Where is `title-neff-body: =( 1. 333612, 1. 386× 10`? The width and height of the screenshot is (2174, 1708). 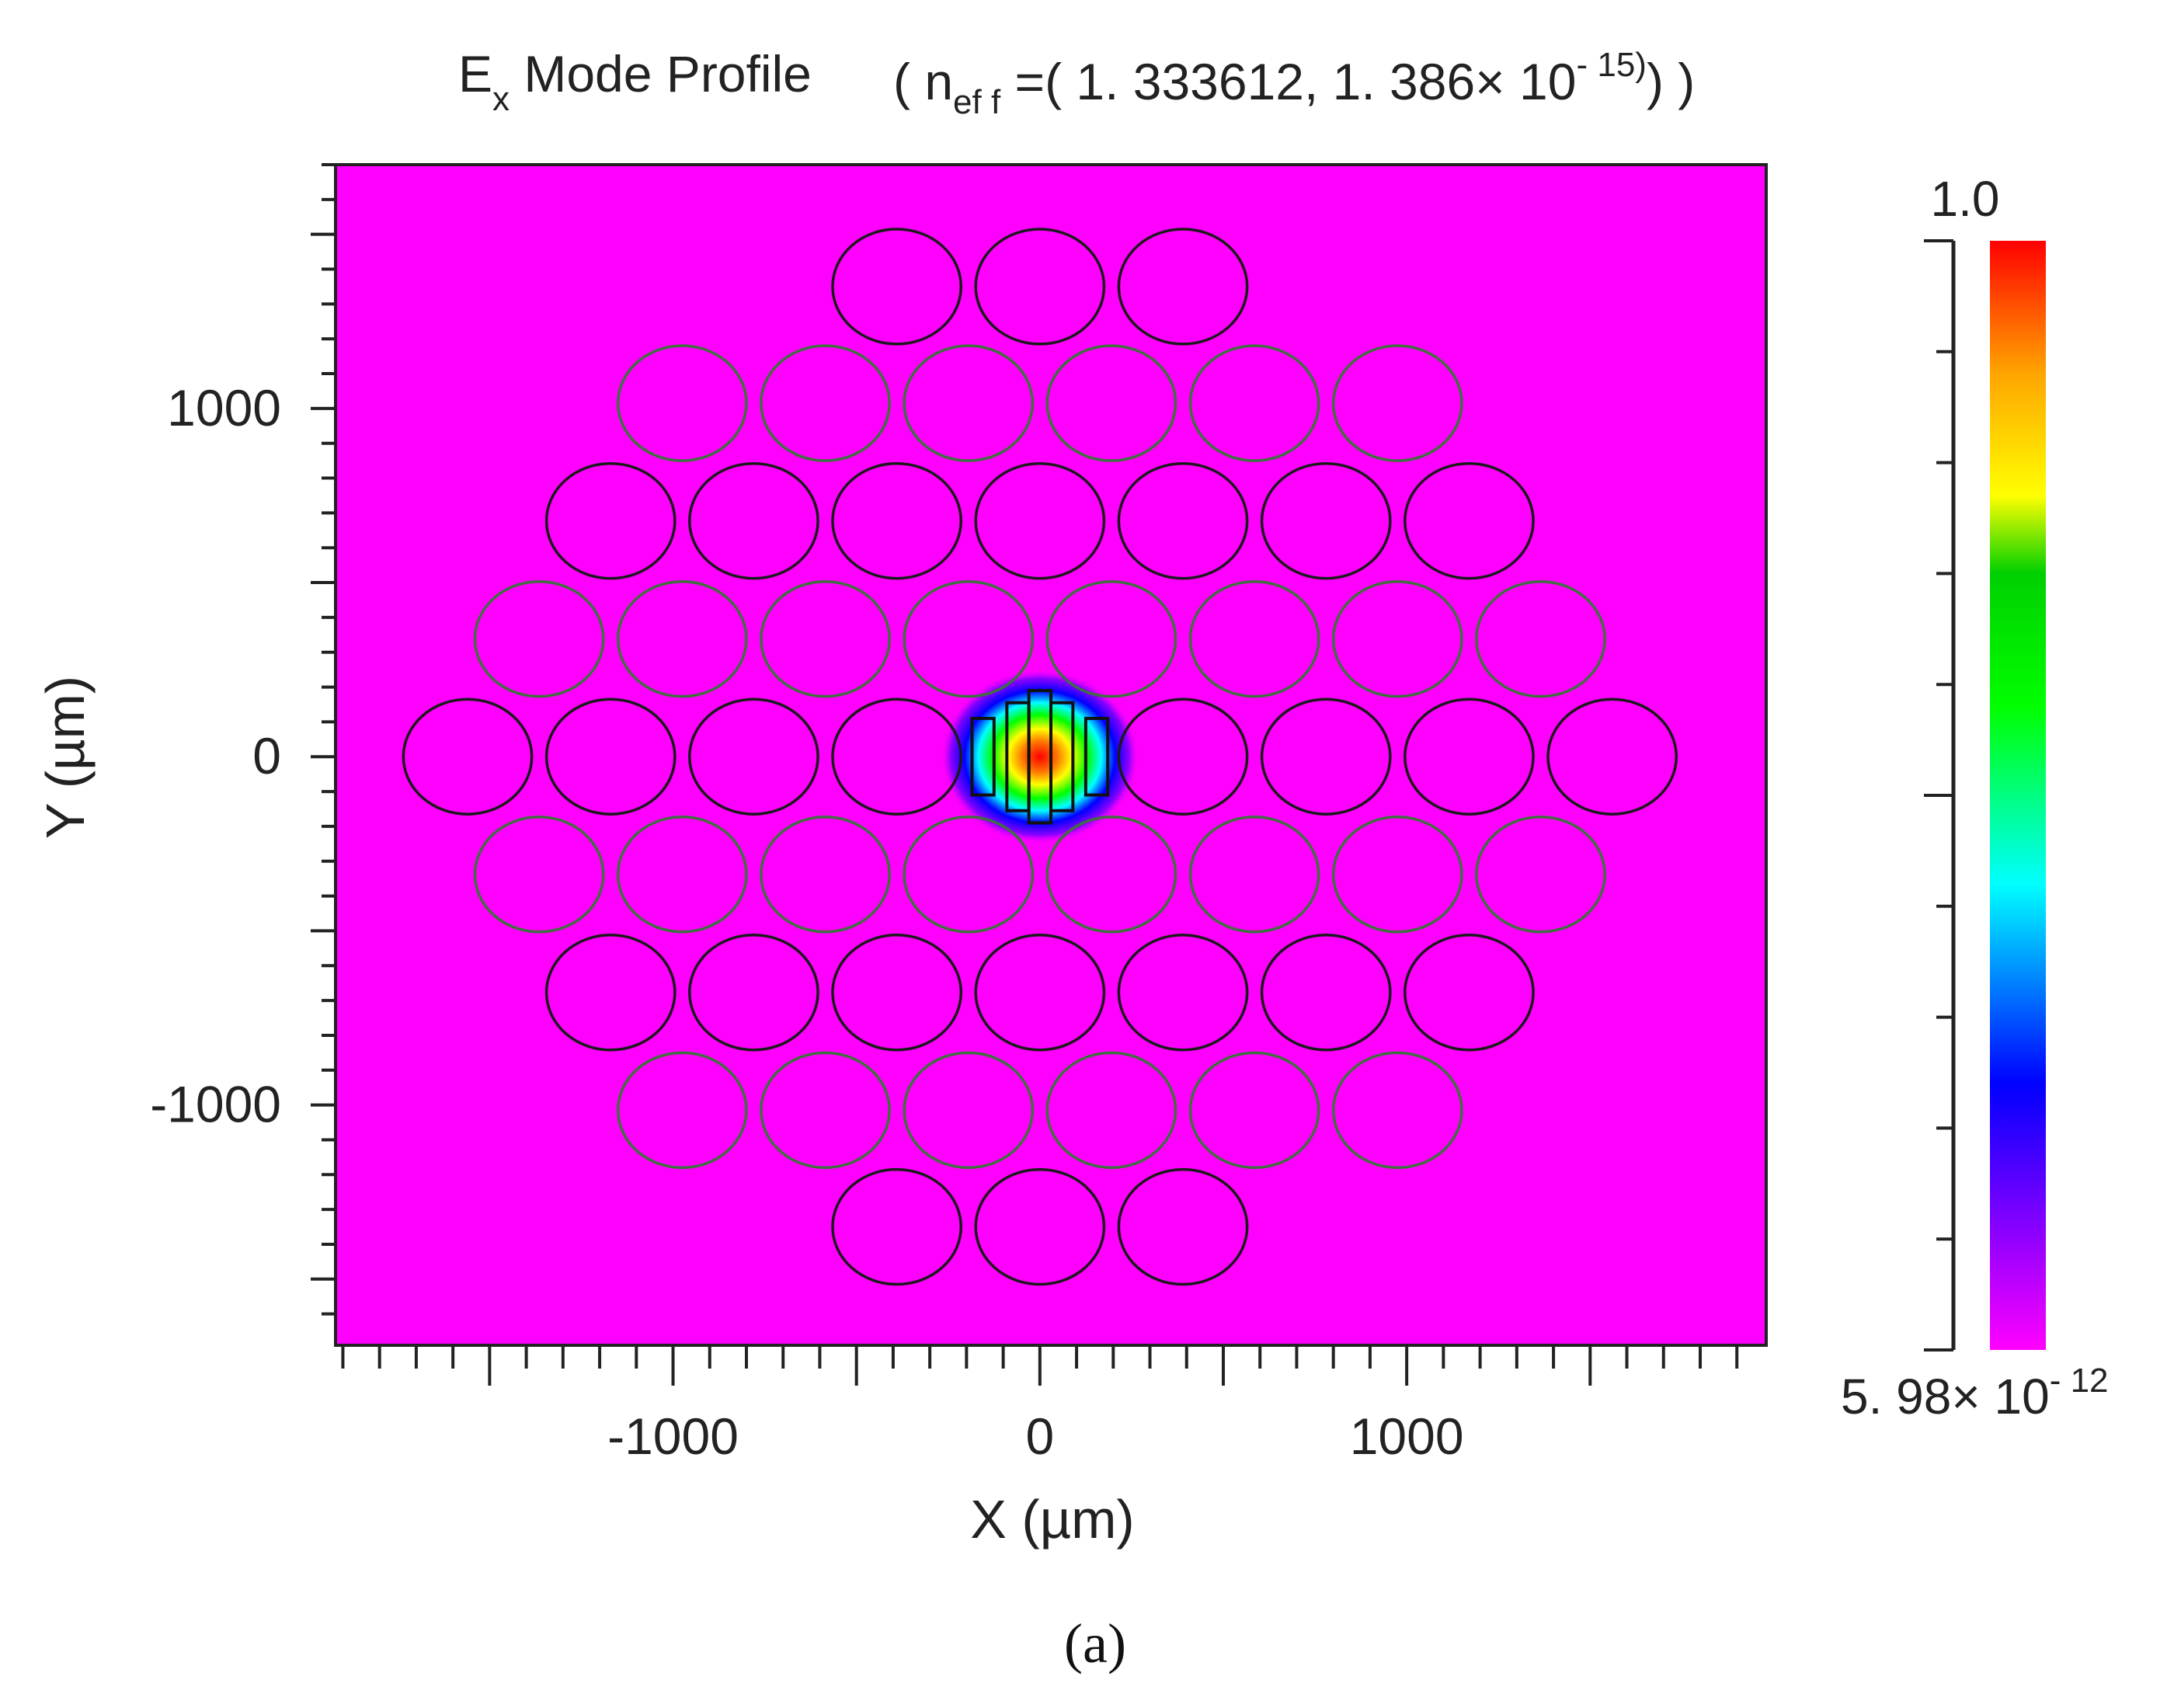 title-neff-body: =( 1. 333612, 1. 386× 10 is located at coordinates (1288, 81).